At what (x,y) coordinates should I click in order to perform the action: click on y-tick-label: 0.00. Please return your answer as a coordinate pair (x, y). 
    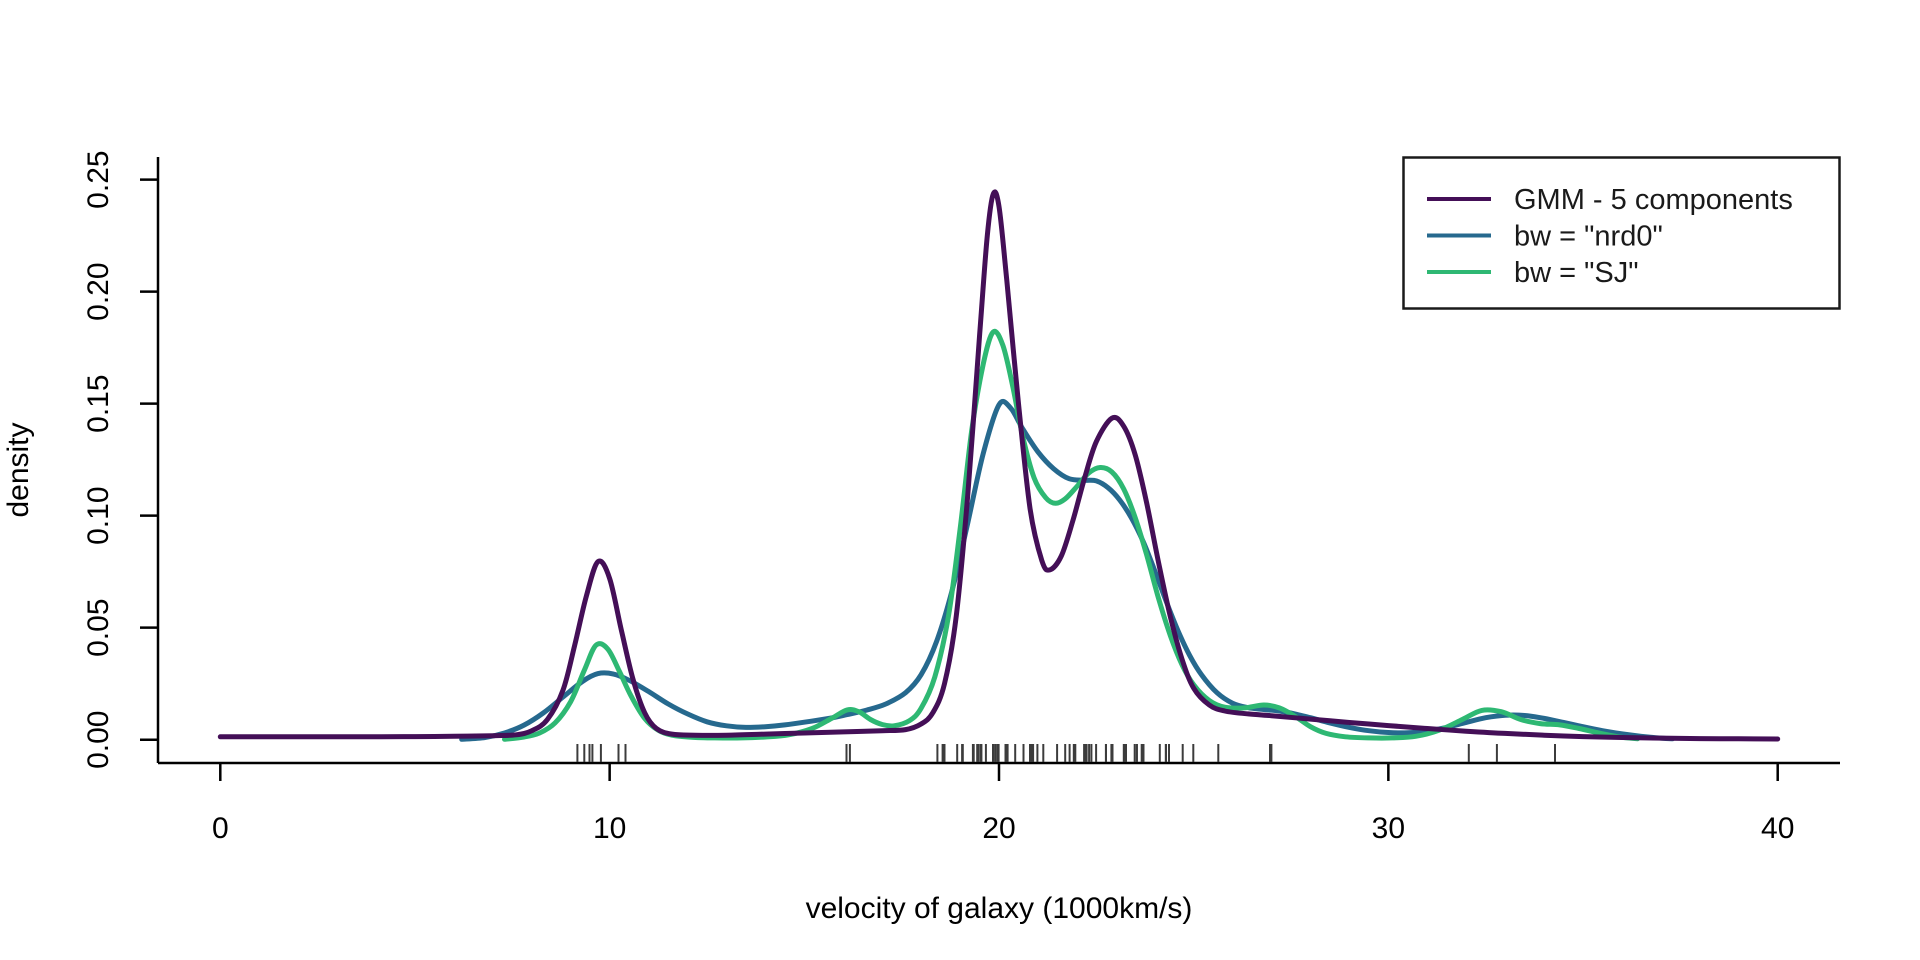
    Looking at the image, I should click on (98, 740).